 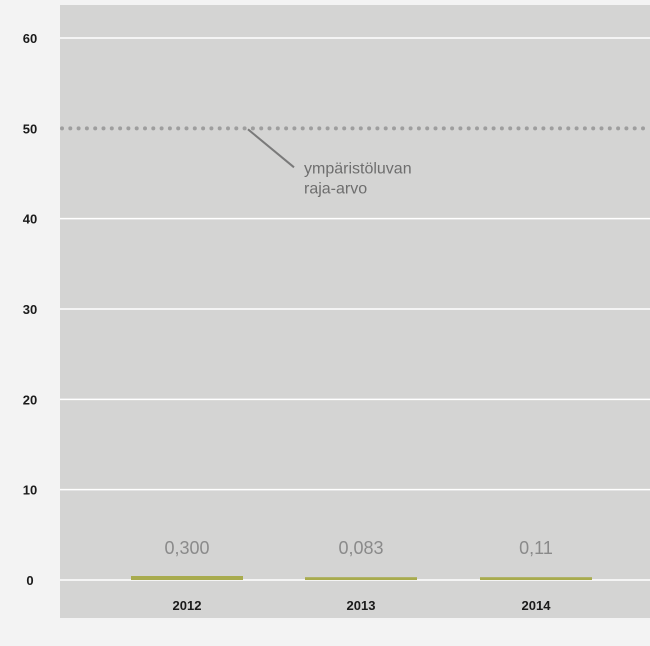 I want to click on y-axis-ticks: 0 10 20 30 40 50 60, so click(x=30, y=309).